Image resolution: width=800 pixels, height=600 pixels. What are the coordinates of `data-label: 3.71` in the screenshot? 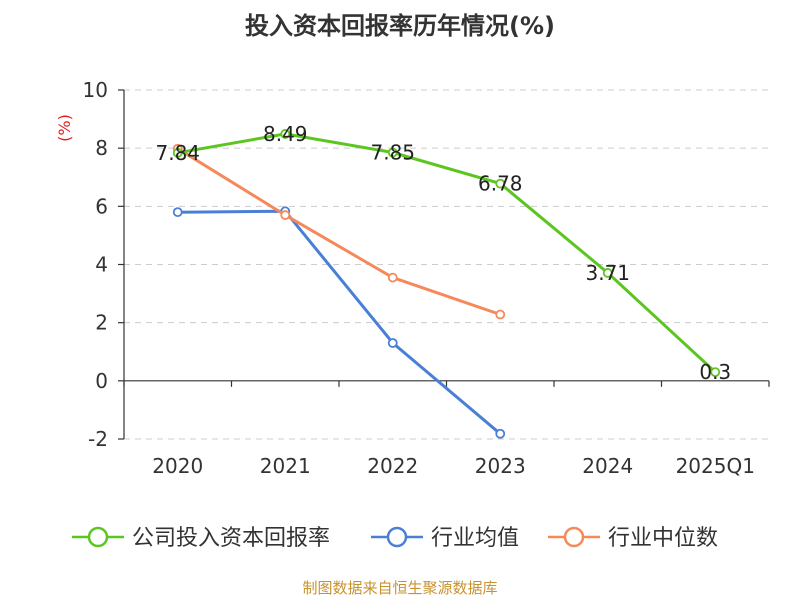 It's located at (607, 273).